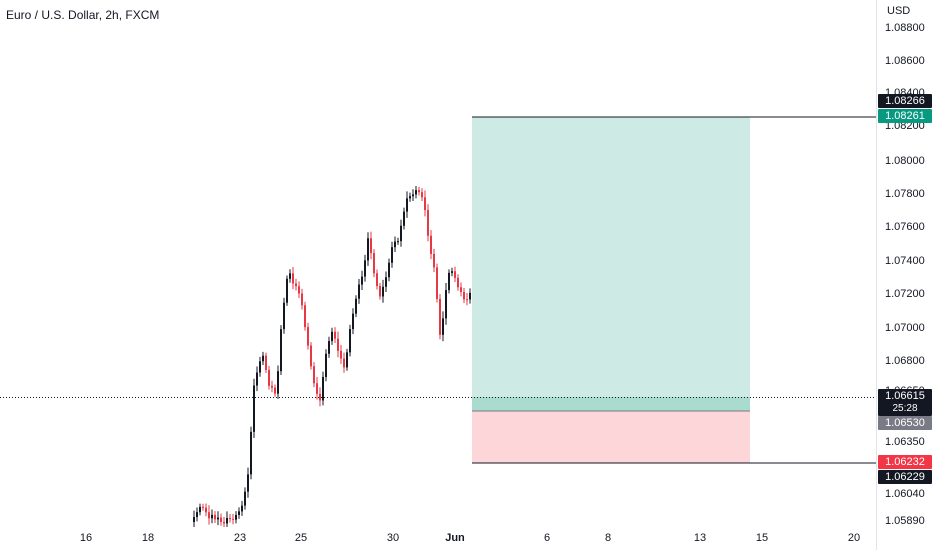 The height and width of the screenshot is (550, 932). What do you see at coordinates (854, 538) in the screenshot?
I see `time-label: 20` at bounding box center [854, 538].